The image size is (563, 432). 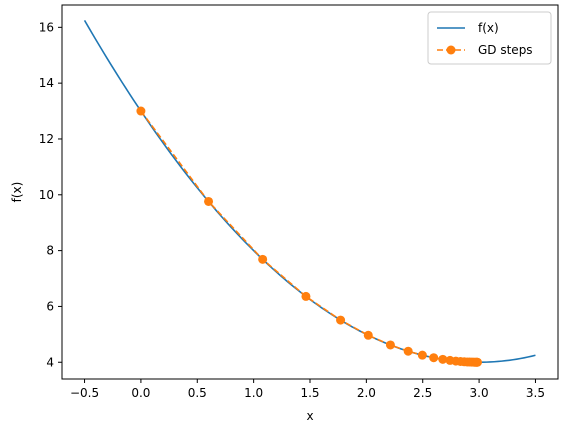 I want to click on y-tick-label: 14, so click(x=46, y=83).